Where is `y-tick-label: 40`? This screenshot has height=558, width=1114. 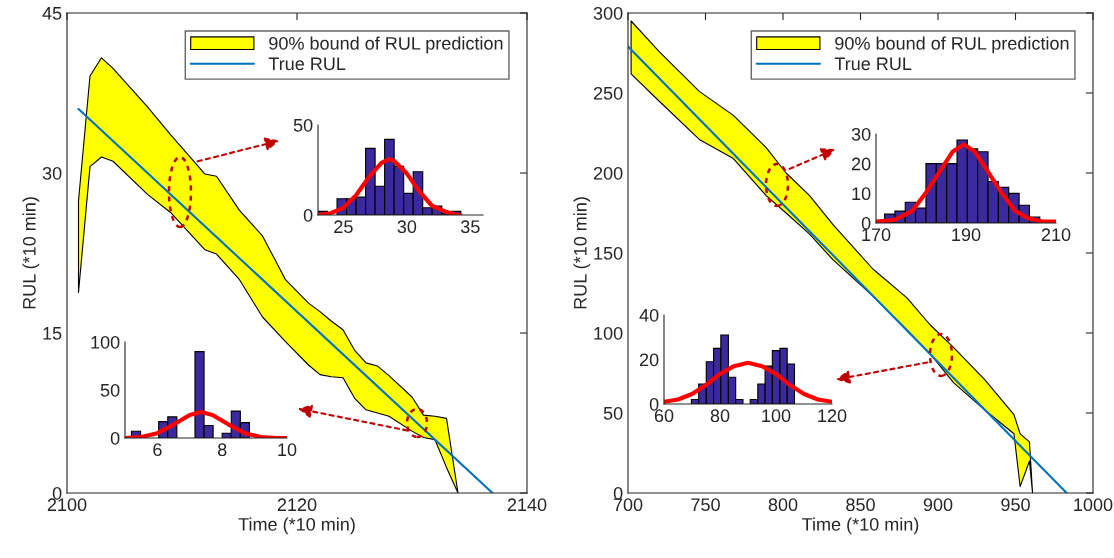
y-tick-label: 40 is located at coordinates (649, 315).